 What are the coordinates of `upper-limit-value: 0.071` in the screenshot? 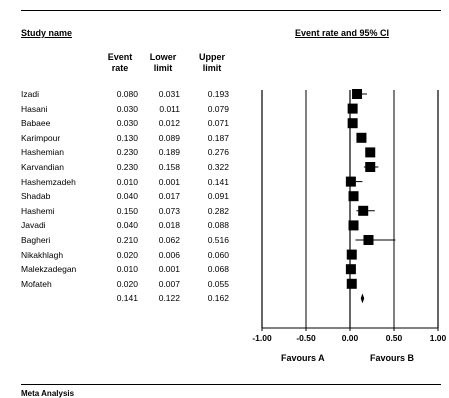 It's located at (218, 123).